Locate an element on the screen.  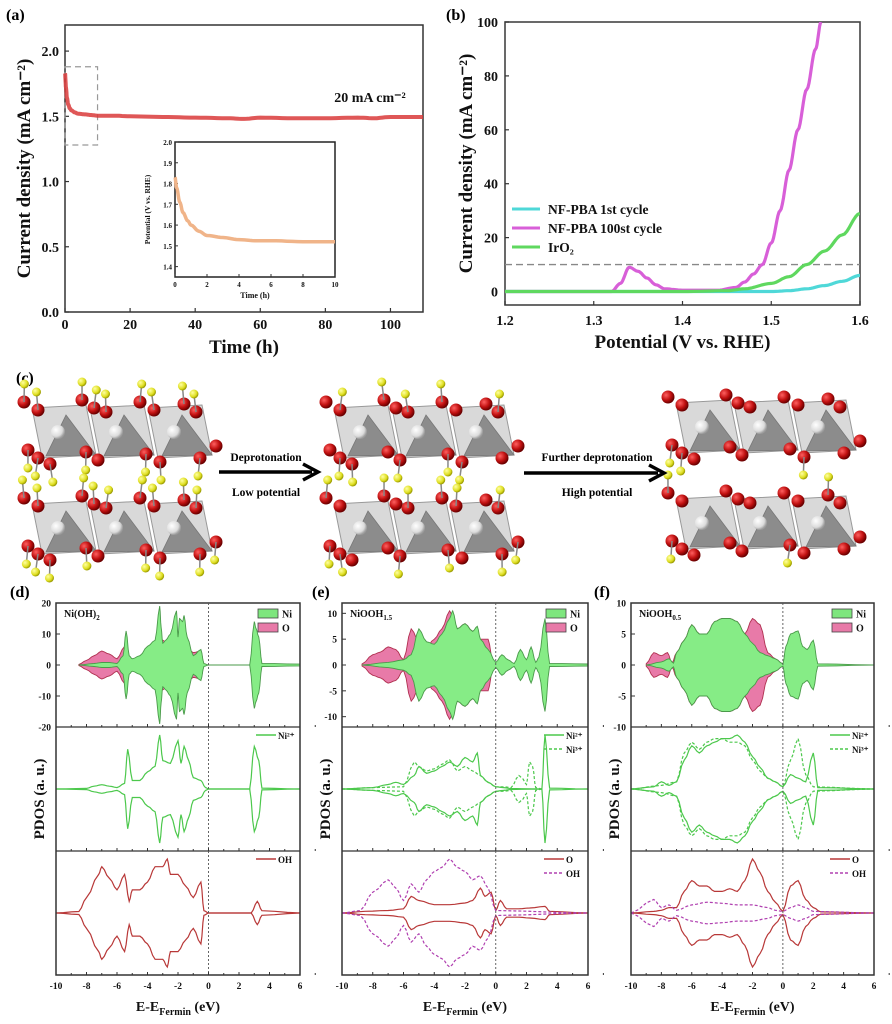
legend-label: Ni³⁺ is located at coordinates (574, 750).